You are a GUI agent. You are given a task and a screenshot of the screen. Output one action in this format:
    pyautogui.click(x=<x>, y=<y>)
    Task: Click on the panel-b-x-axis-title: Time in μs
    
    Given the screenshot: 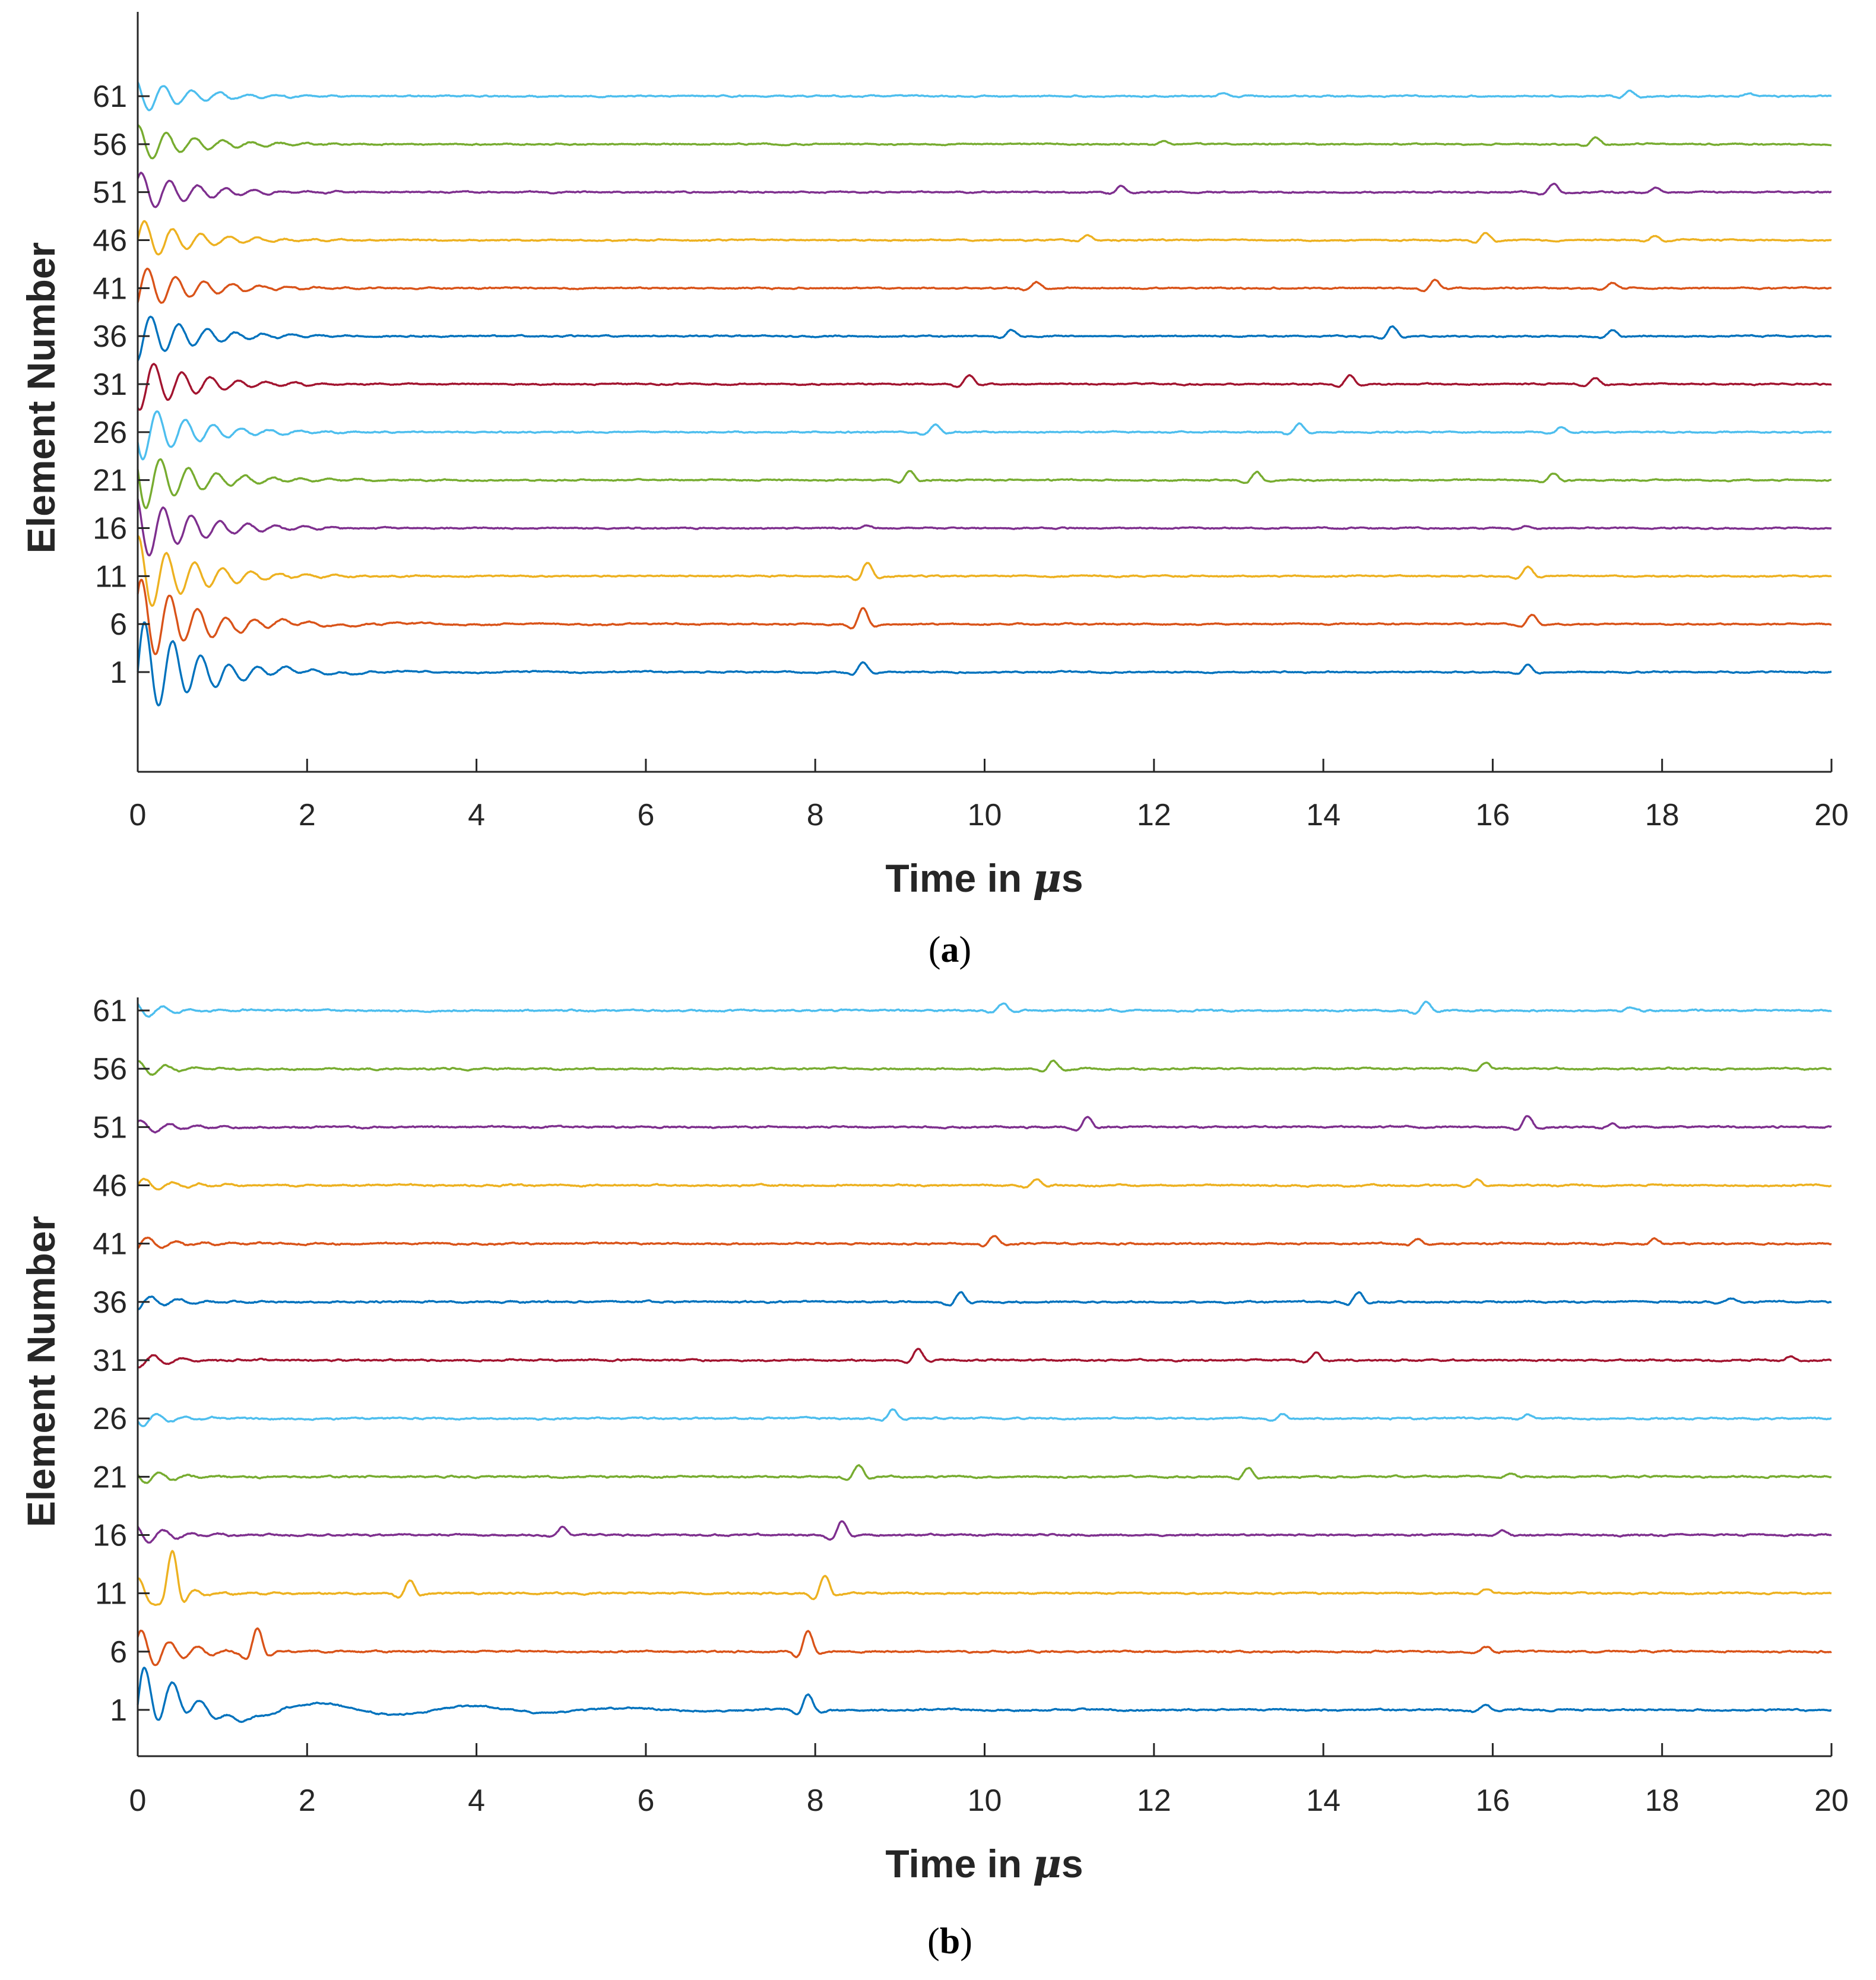 What is the action you would take?
    pyautogui.click(x=984, y=1863)
    